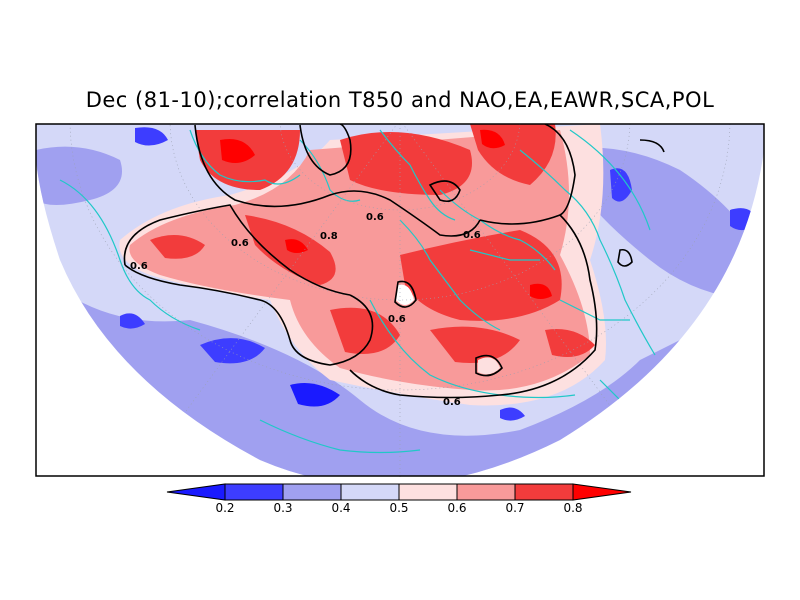  I want to click on colorbar-tick-label: 0.7, so click(515, 508).